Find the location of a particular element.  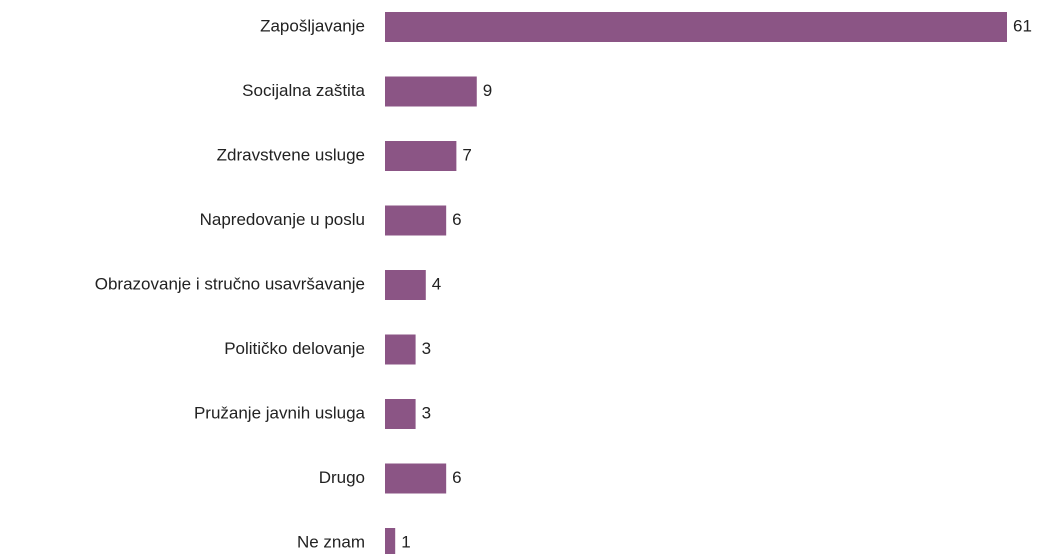

category-label: Političko delovanje is located at coordinates (294, 348).